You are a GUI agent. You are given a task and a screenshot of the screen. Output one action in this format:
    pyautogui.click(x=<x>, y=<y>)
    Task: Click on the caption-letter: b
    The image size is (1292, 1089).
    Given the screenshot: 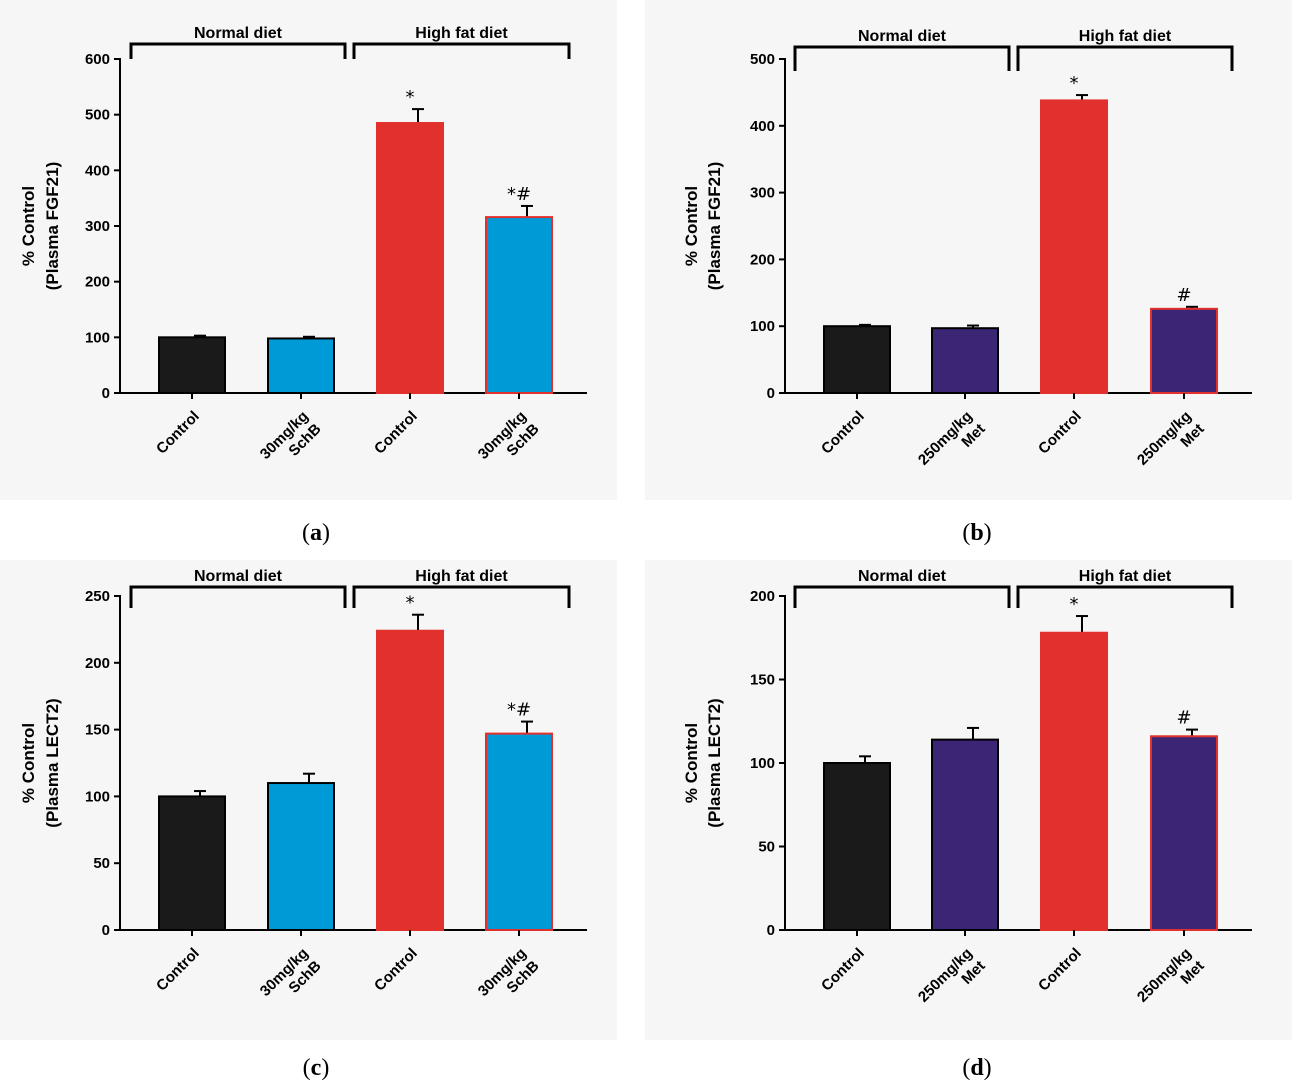 What is the action you would take?
    pyautogui.click(x=976, y=533)
    